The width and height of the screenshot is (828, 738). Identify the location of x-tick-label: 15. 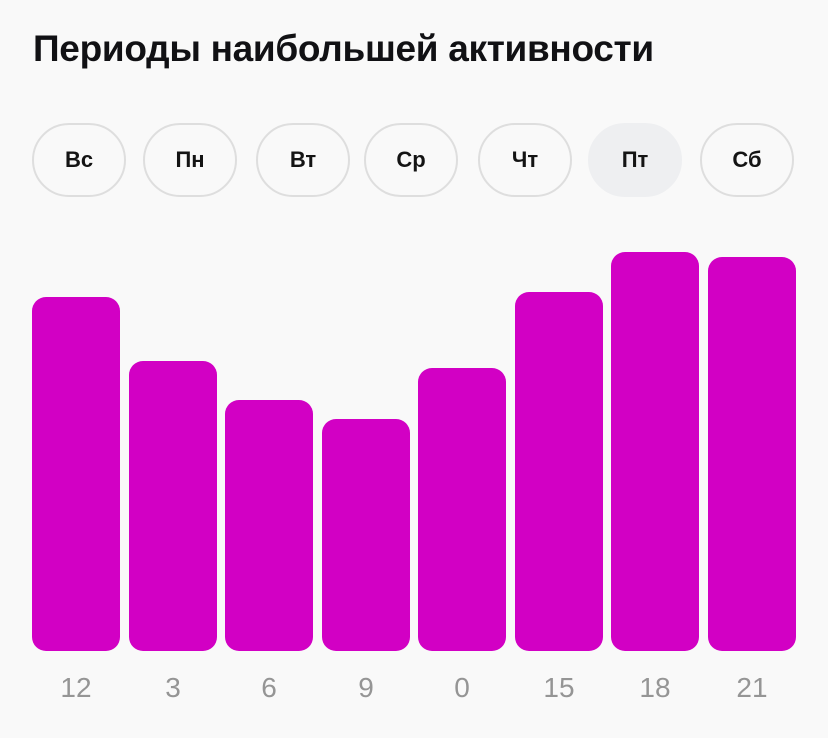
(559, 687).